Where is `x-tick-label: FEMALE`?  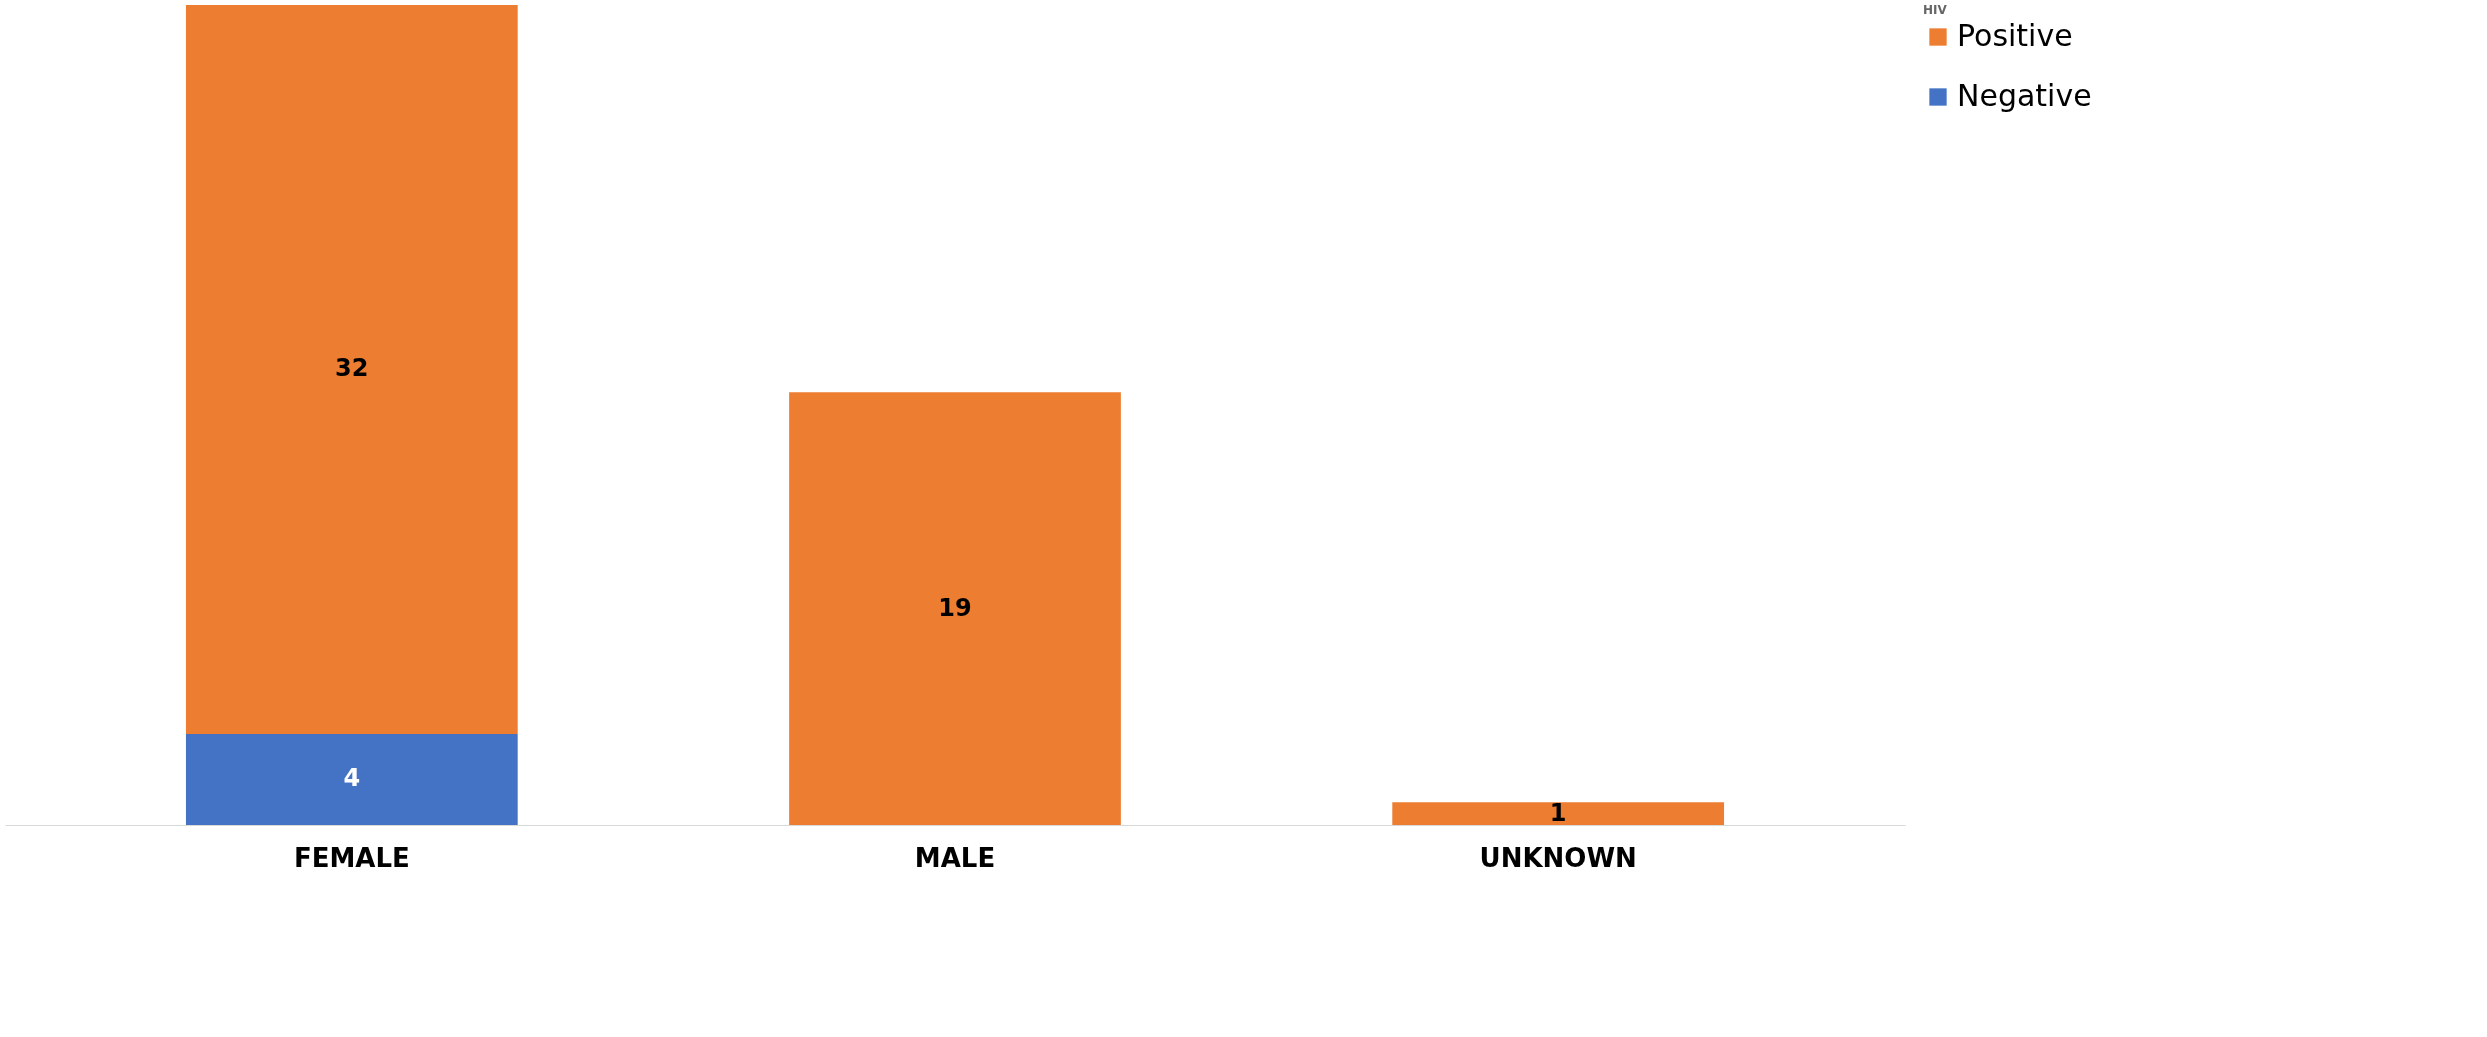
x-tick-label: FEMALE is located at coordinates (351, 857).